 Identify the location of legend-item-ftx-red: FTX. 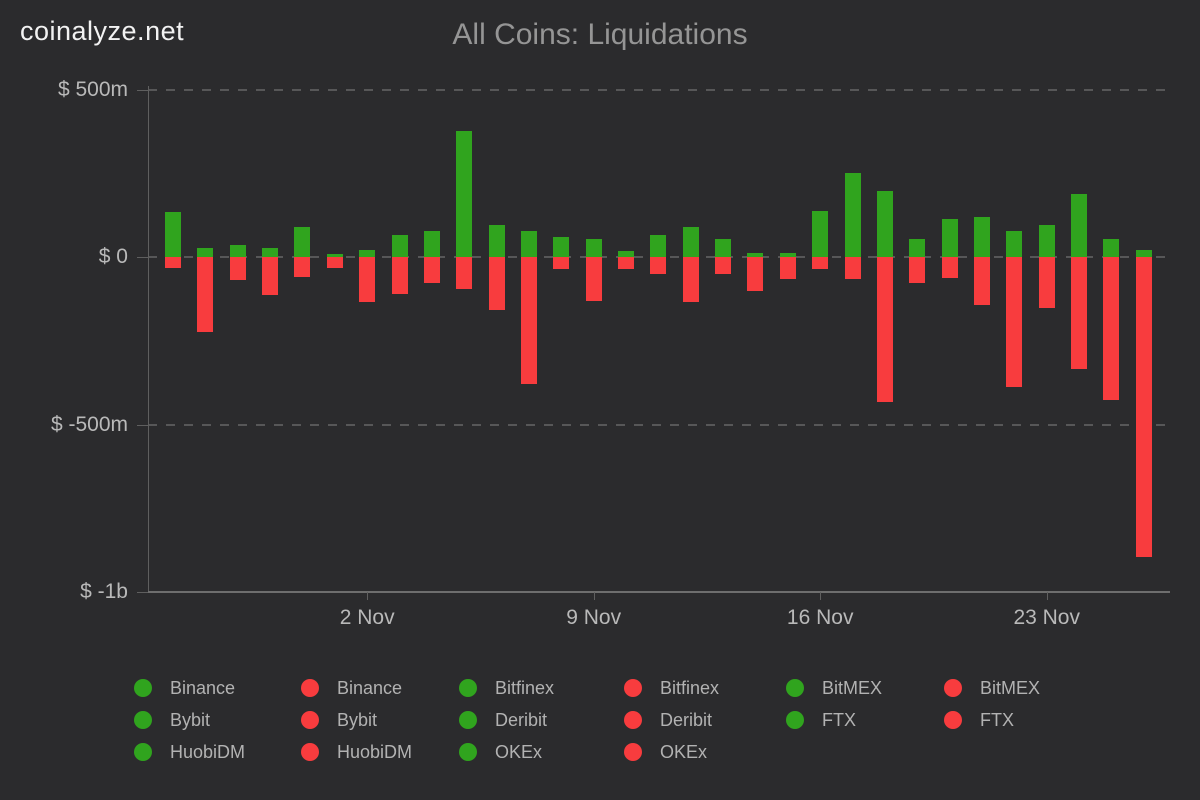
(992, 720).